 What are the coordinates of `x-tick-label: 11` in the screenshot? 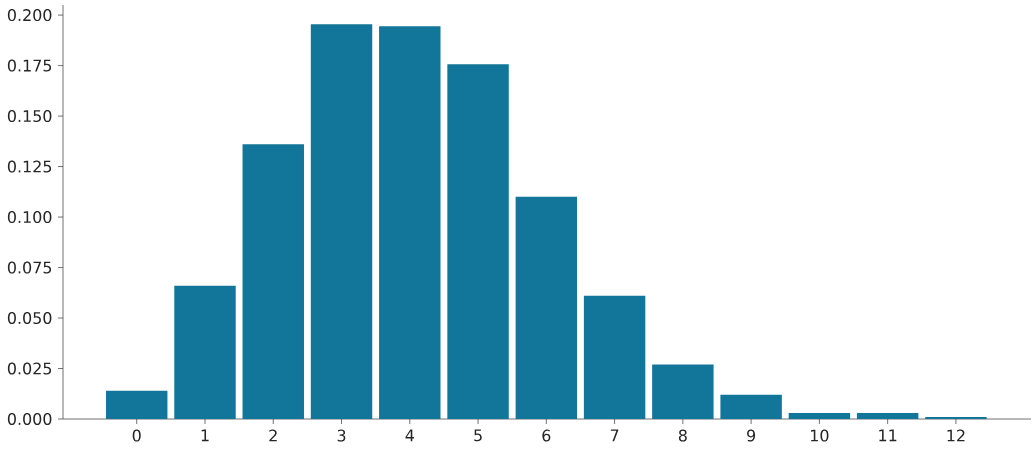 It's located at (888, 435).